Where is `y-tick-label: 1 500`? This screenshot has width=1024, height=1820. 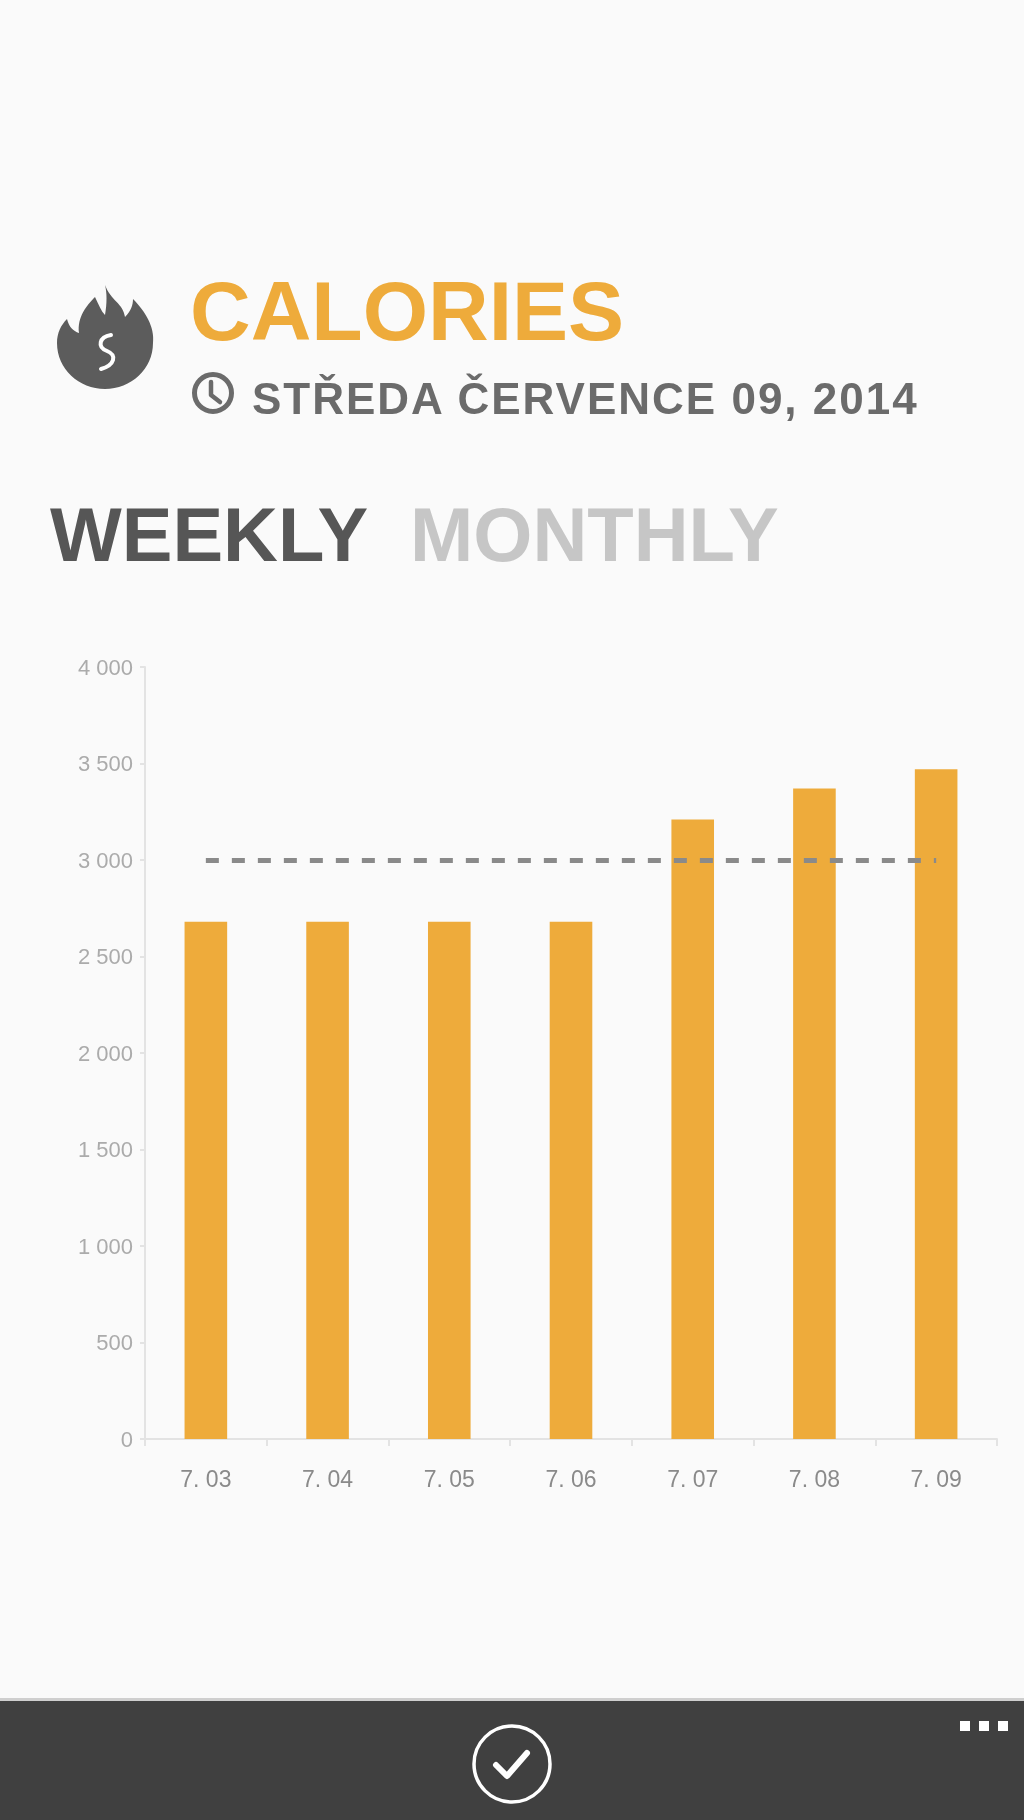
y-tick-label: 1 500 is located at coordinates (105, 1149).